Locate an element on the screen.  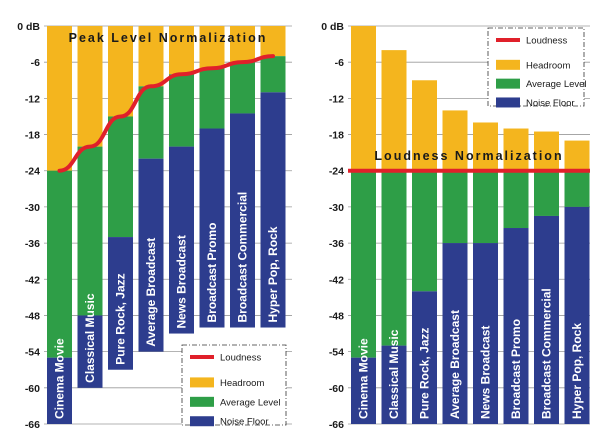
category-label: Cinema Movie is located at coordinates (364, 378).